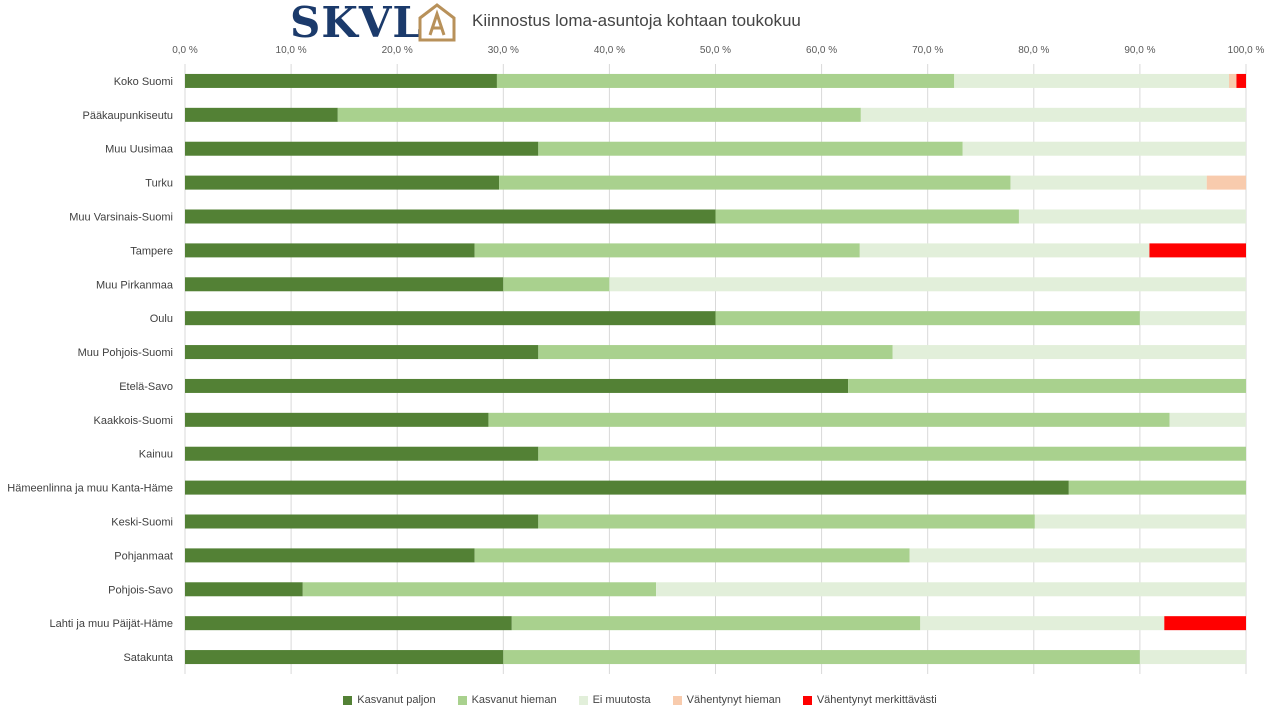 The height and width of the screenshot is (720, 1280). Describe the element at coordinates (159, 184) in the screenshot. I see `category-label: Turku` at that location.